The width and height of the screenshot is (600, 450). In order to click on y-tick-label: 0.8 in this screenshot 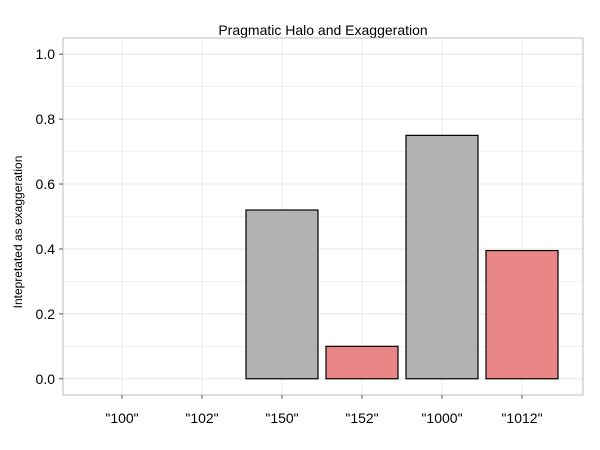, I will do `click(46, 119)`.